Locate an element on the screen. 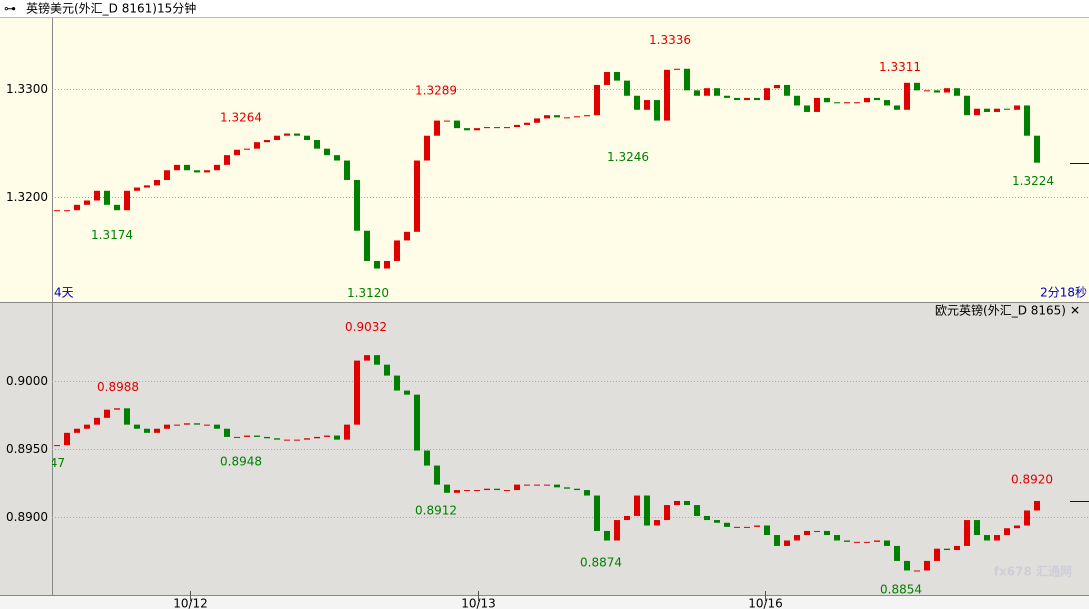  annotation: 0.8874 is located at coordinates (601, 562).